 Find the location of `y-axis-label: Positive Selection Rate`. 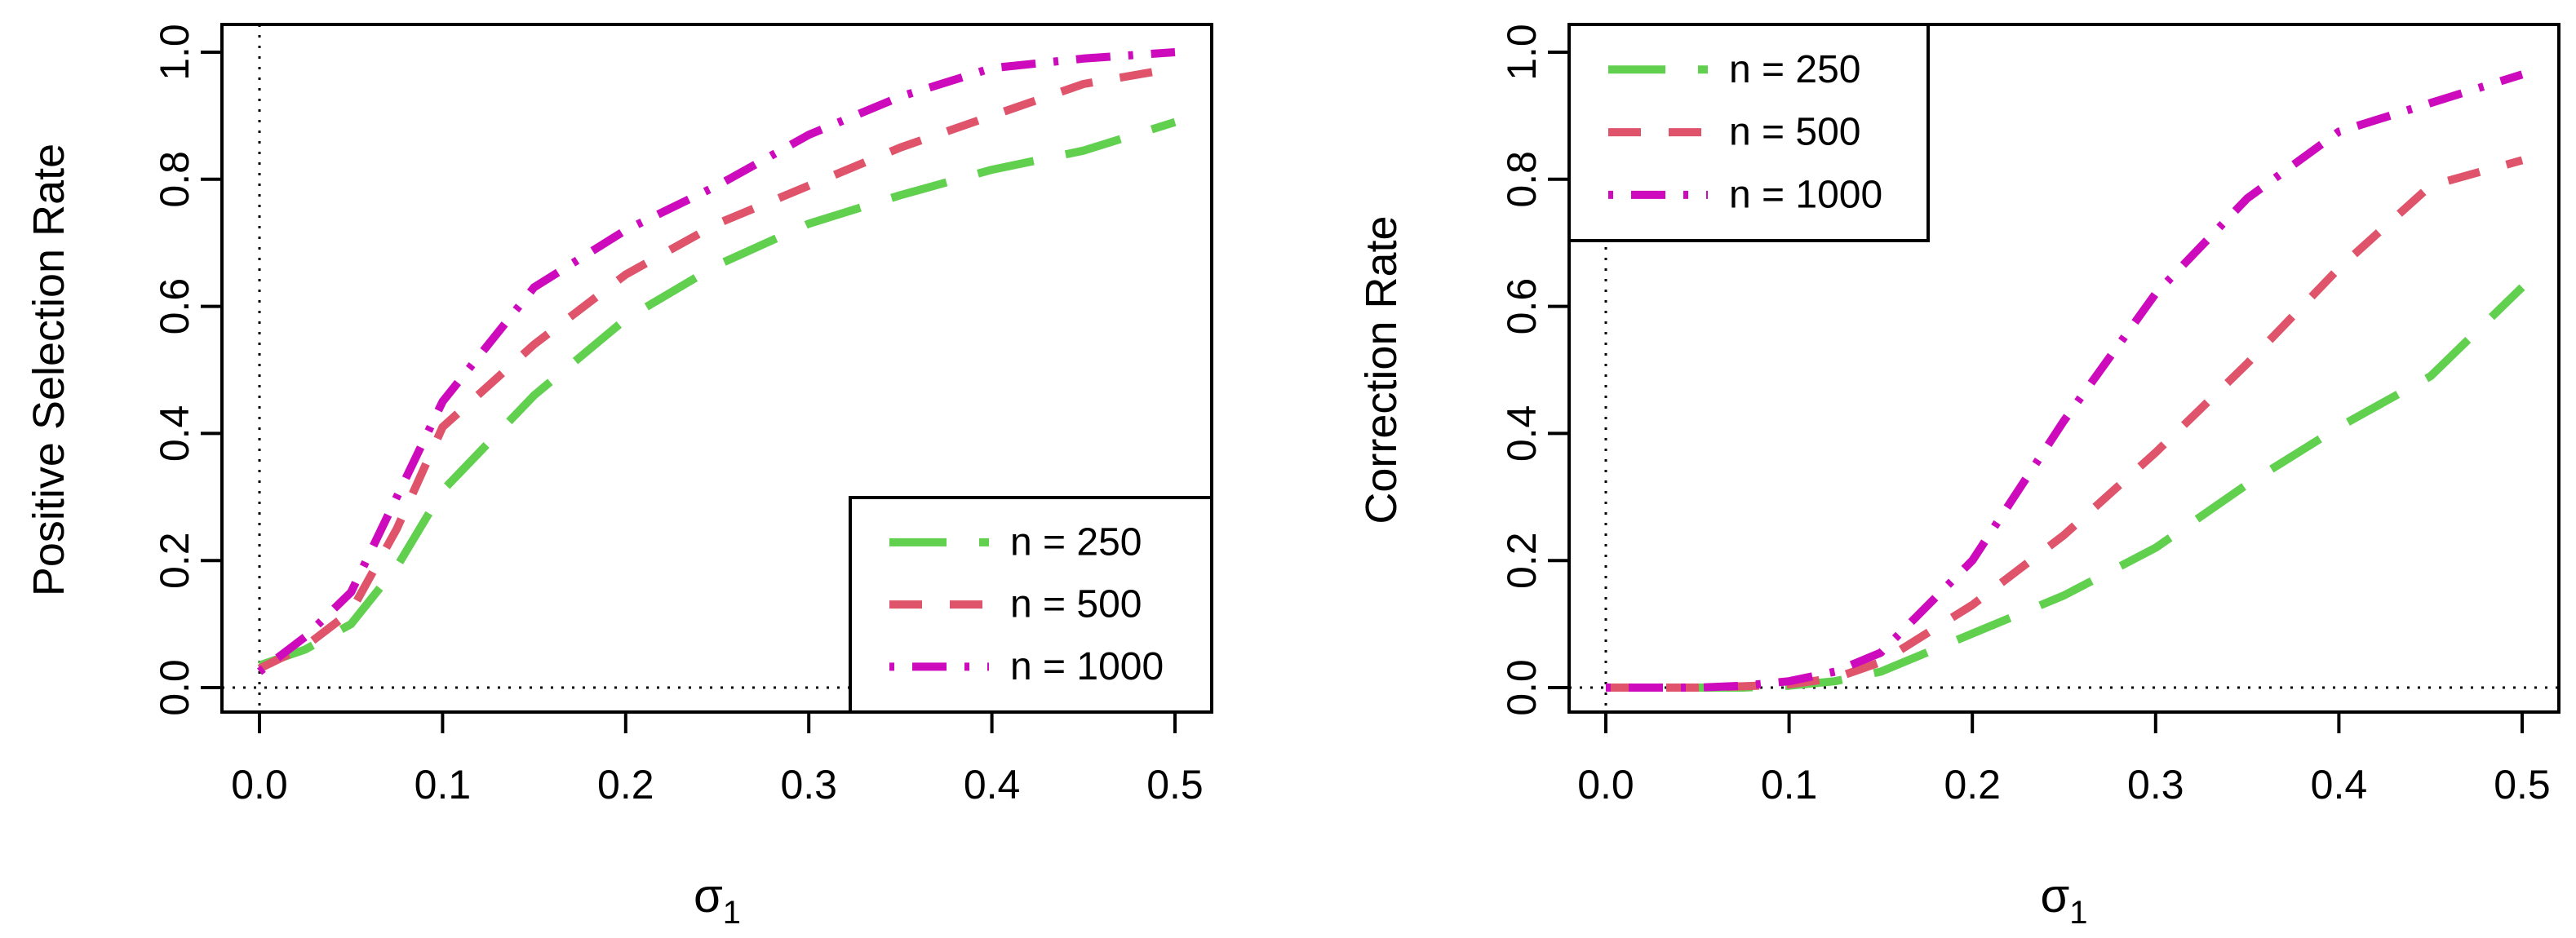

y-axis-label: Positive Selection Rate is located at coordinates (48, 370).